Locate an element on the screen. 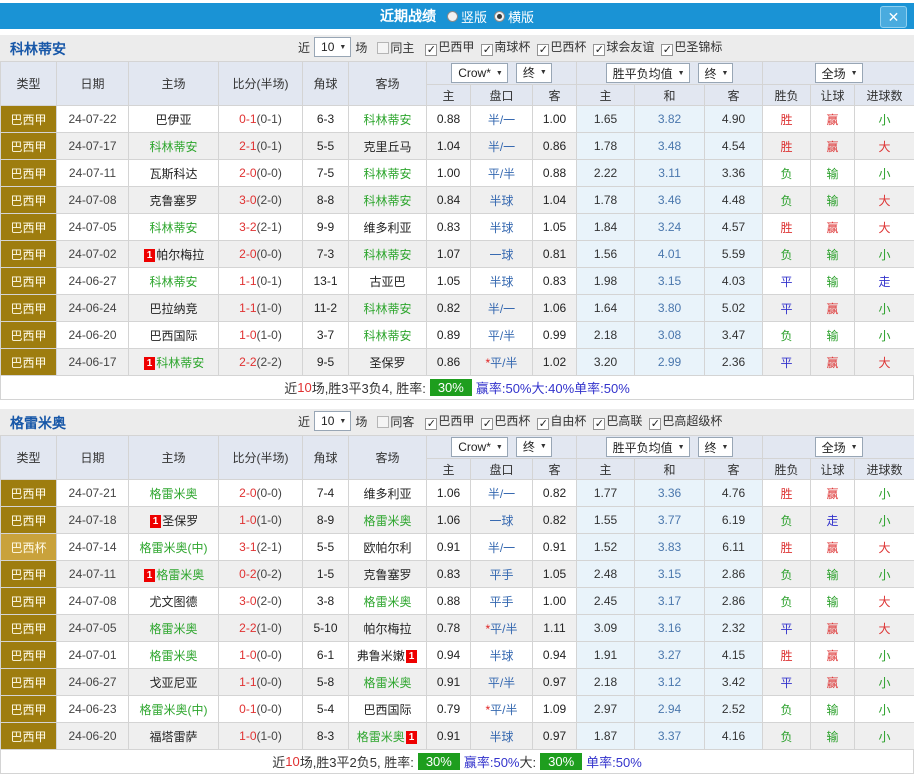 The image size is (914, 782). home-team-cell: 格雷米奥 is located at coordinates (173, 493).